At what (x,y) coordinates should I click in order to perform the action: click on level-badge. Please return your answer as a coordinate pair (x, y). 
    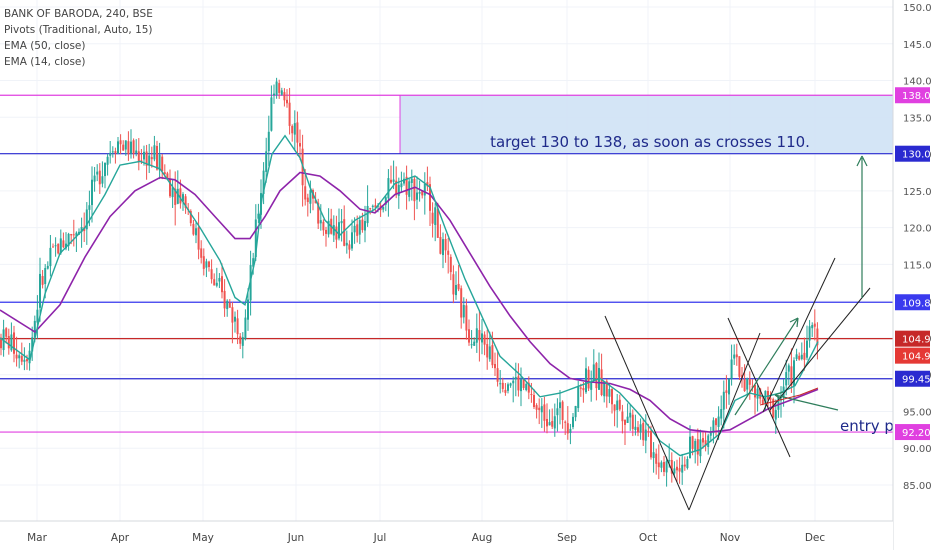
    Looking at the image, I should click on (912, 378).